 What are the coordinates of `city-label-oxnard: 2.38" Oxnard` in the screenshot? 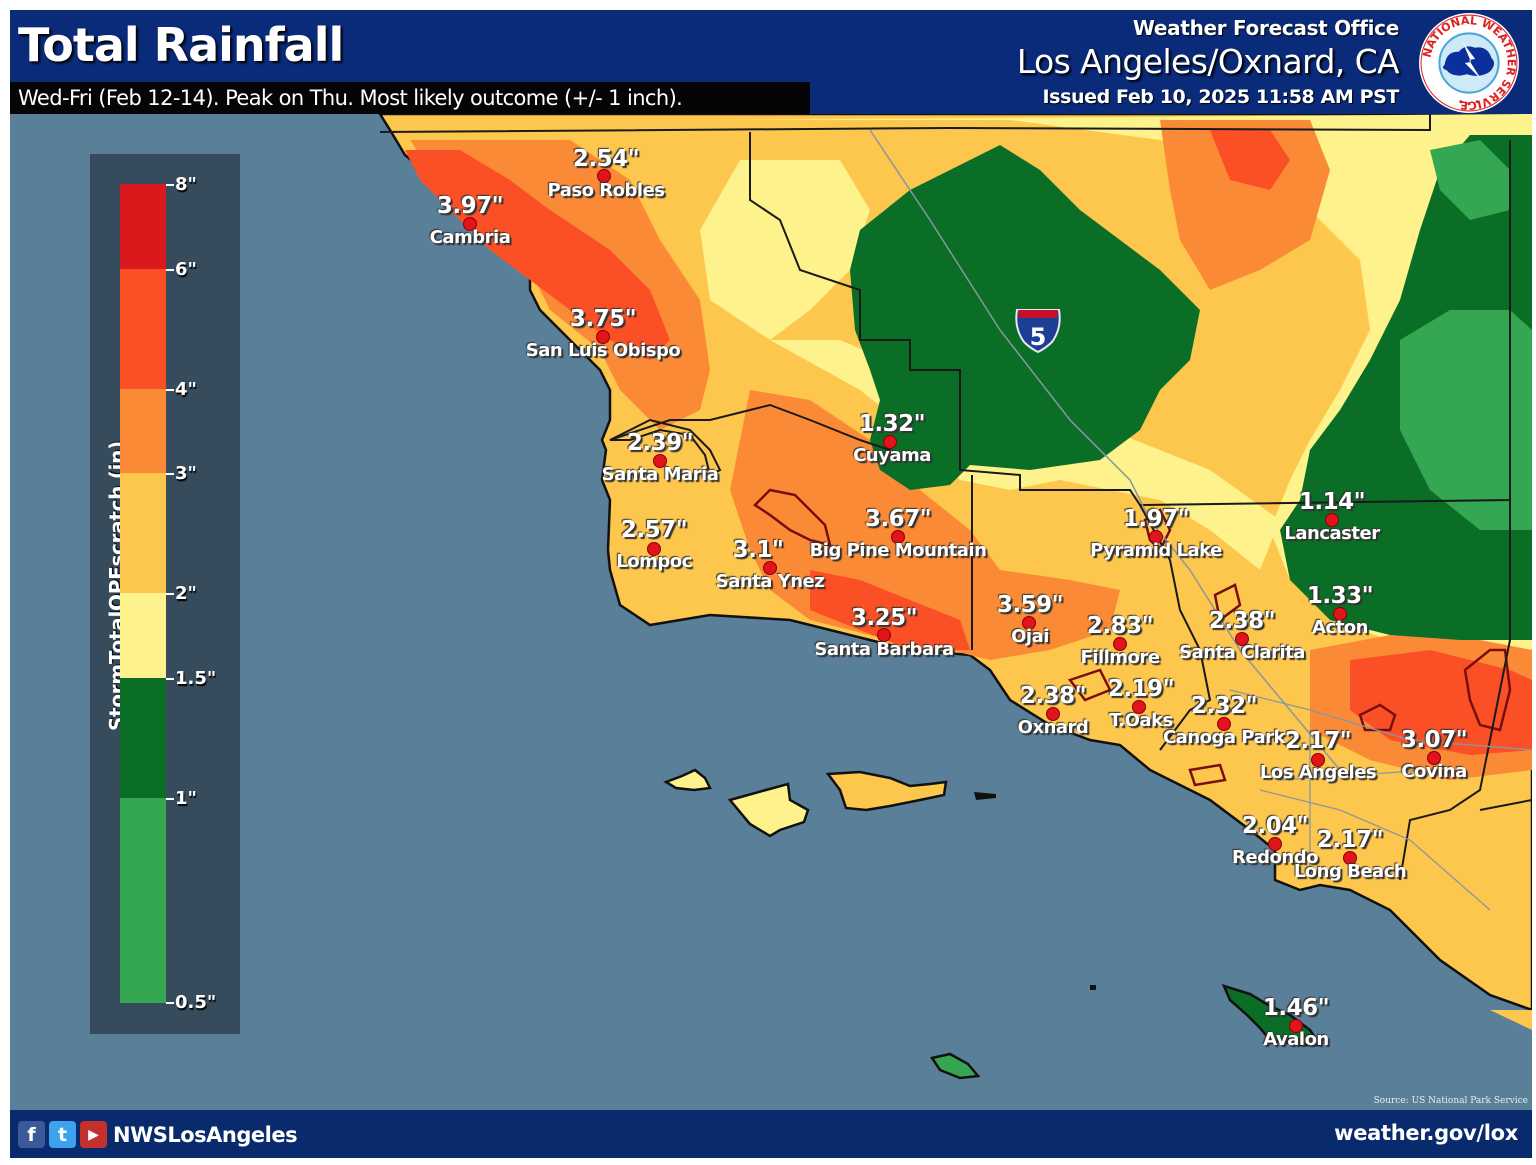 It's located at (1053, 710).